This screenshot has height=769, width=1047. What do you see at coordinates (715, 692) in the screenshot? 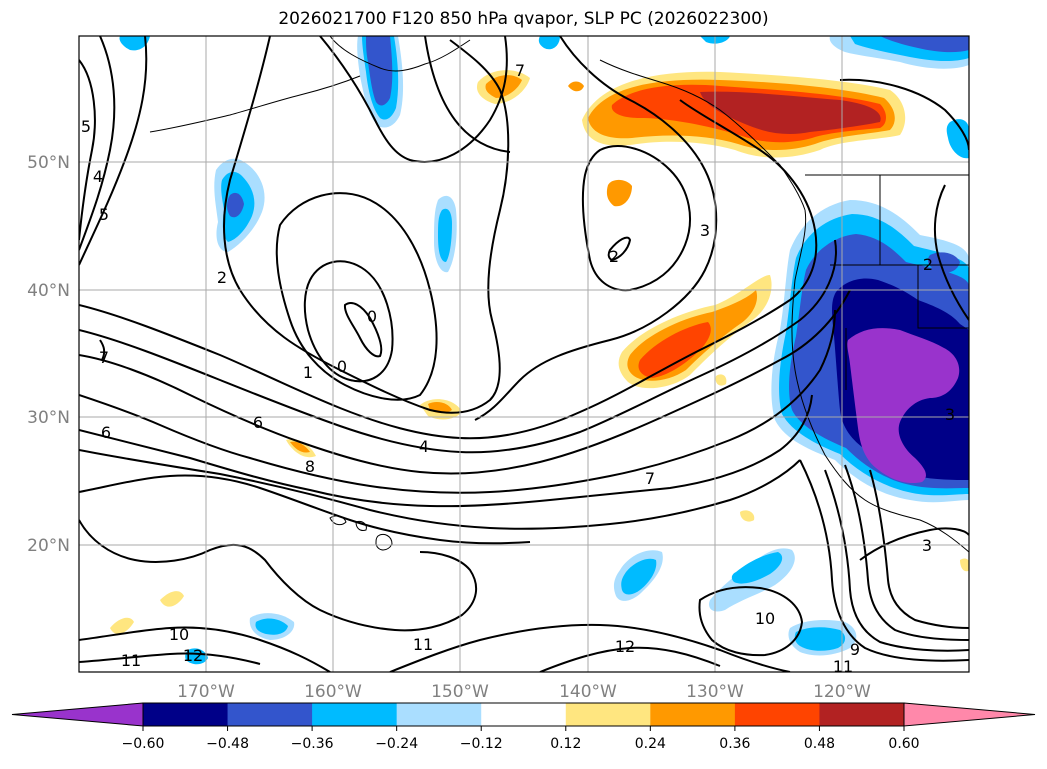
I see `lon-label-130w: 130°W` at bounding box center [715, 692].